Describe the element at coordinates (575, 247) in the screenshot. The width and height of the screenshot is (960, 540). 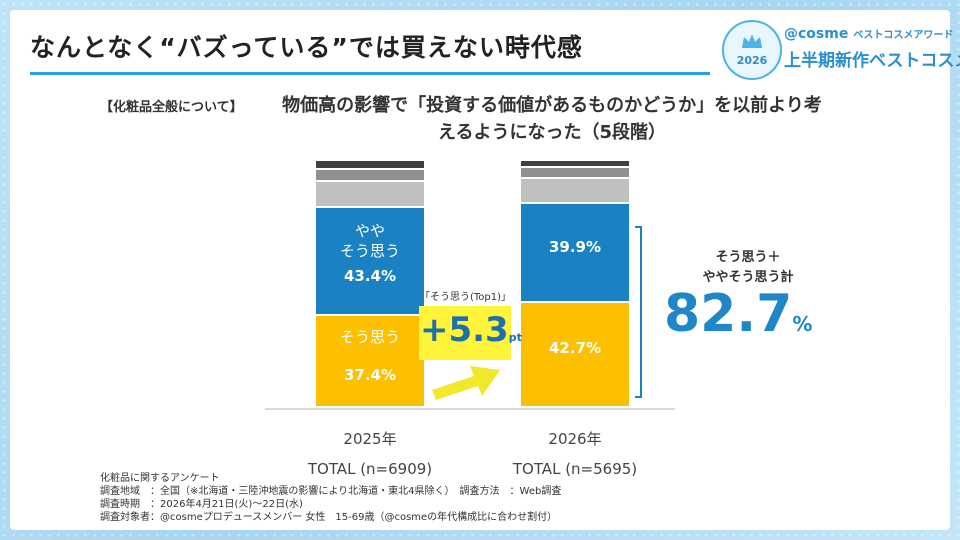
I see `data-label-1-1: 39.9%` at that location.